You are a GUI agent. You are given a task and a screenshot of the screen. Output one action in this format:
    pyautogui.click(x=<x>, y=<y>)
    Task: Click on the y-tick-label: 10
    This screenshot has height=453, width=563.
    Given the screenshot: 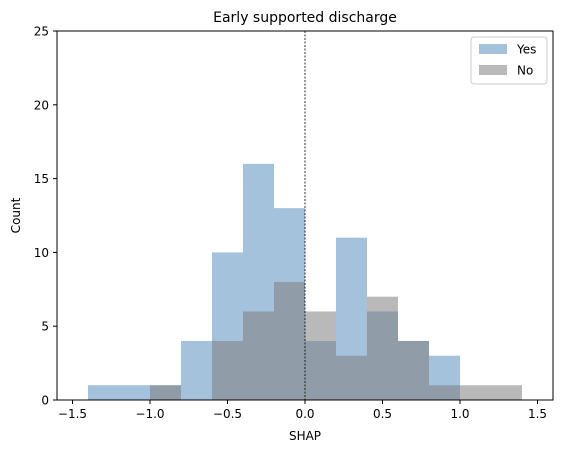 What is the action you would take?
    pyautogui.click(x=41, y=253)
    